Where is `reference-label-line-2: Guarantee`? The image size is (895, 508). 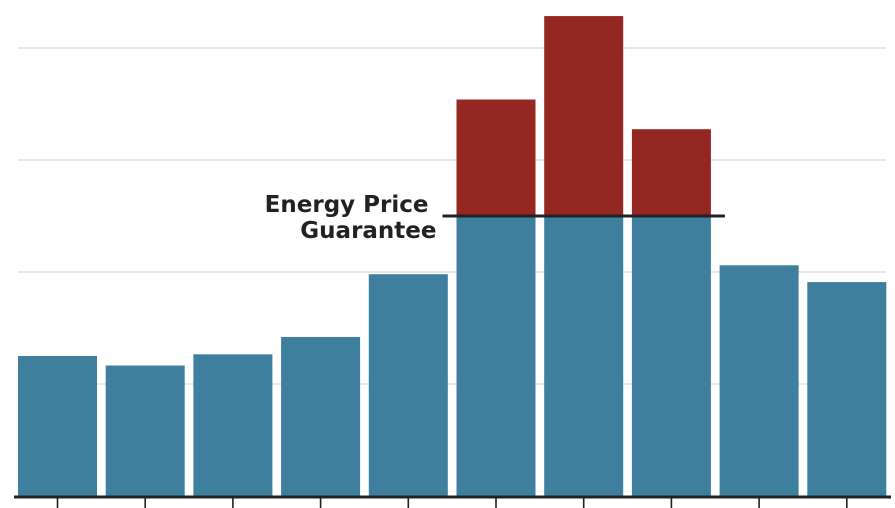 reference-label-line-2: Guarantee is located at coordinates (368, 231).